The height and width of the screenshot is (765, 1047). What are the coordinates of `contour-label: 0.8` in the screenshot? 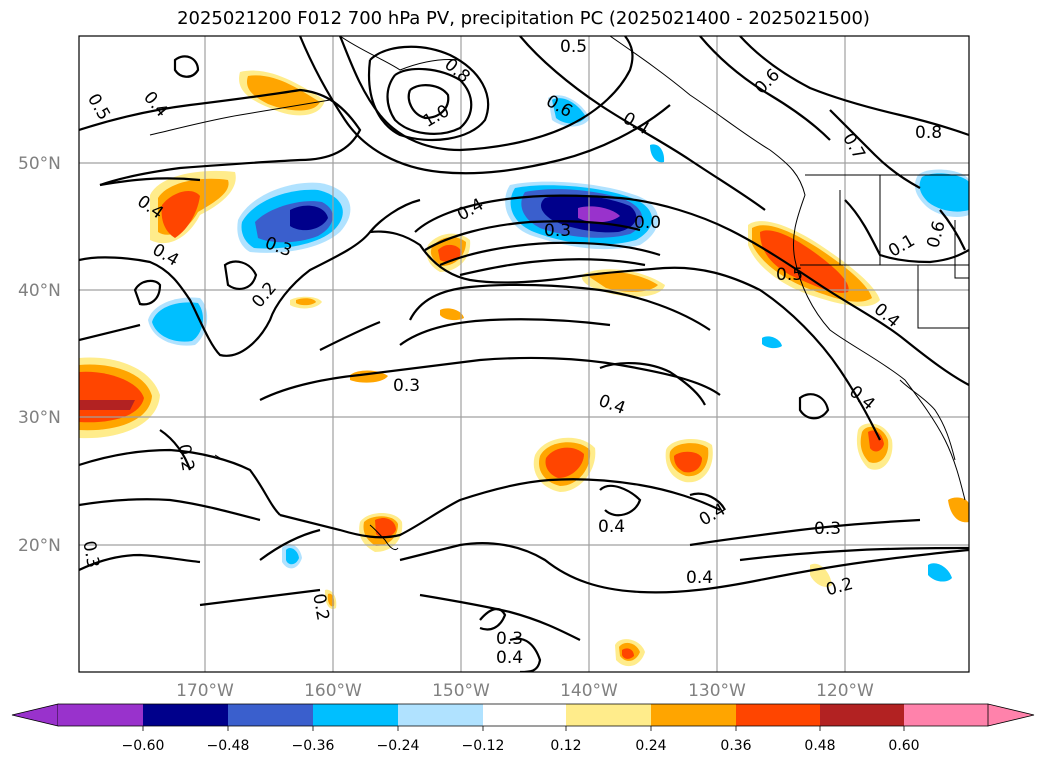 It's located at (928, 133).